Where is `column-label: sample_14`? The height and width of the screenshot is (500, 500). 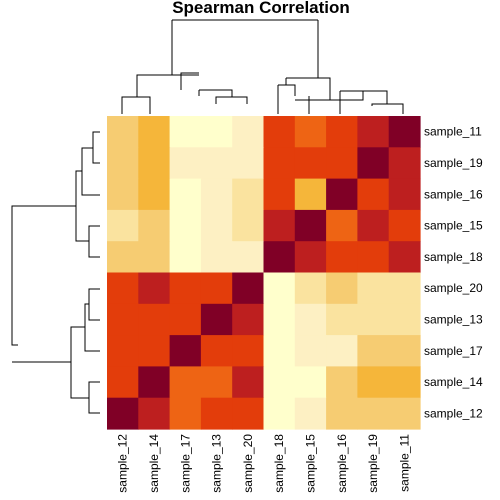 column-label: sample_14 is located at coordinates (154, 463).